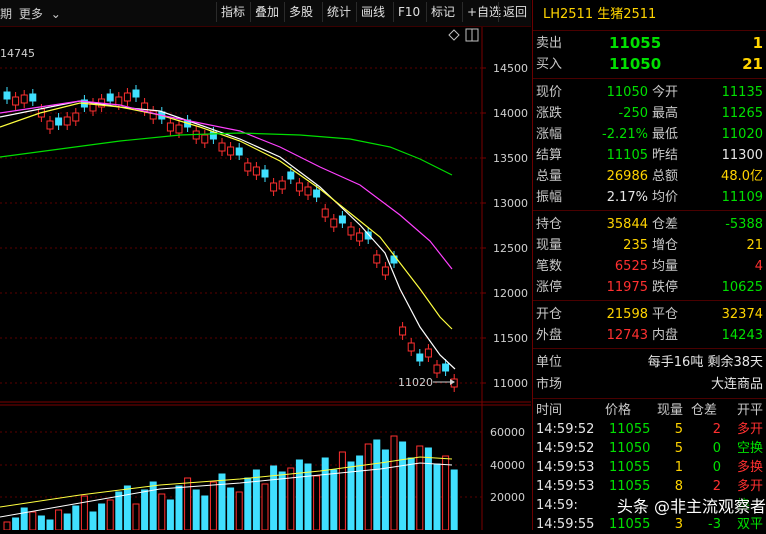 Image resolution: width=766 pixels, height=534 pixels. What do you see at coordinates (665, 224) in the screenshot?
I see `stat-label: 仓差` at bounding box center [665, 224].